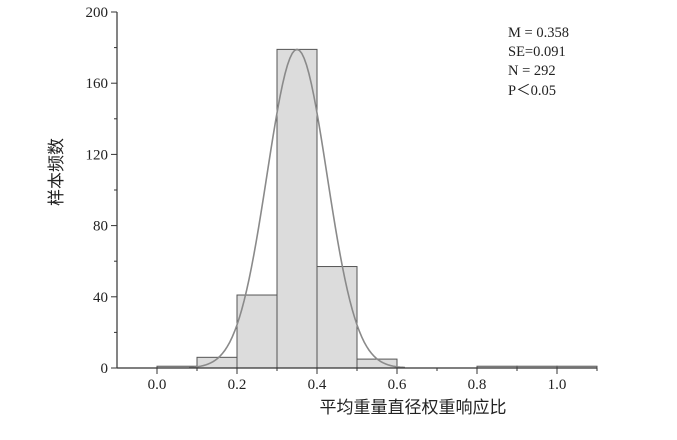 The width and height of the screenshot is (677, 440). What do you see at coordinates (97, 13) in the screenshot?
I see `y-tick-label: 200` at bounding box center [97, 13].